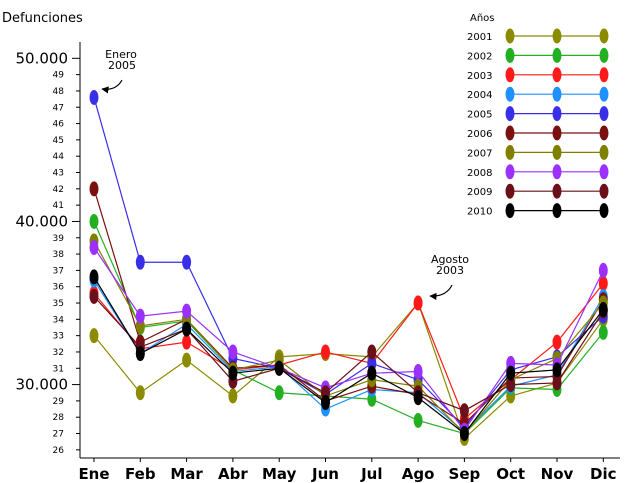 This screenshot has width=631, height=483. Describe the element at coordinates (59, 418) in the screenshot. I see `y-tick-label: 28` at that location.